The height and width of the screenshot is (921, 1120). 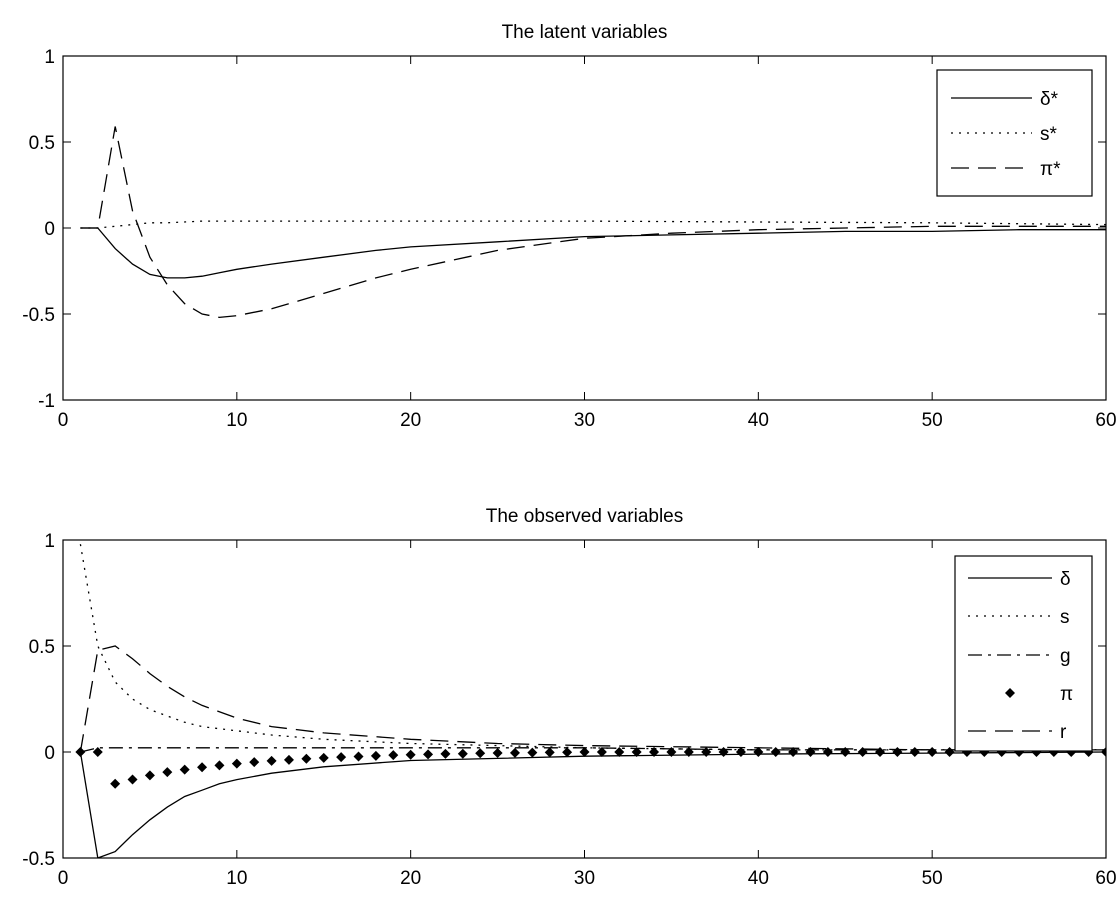 I want to click on chart-title: The observed variables, so click(x=585, y=516).